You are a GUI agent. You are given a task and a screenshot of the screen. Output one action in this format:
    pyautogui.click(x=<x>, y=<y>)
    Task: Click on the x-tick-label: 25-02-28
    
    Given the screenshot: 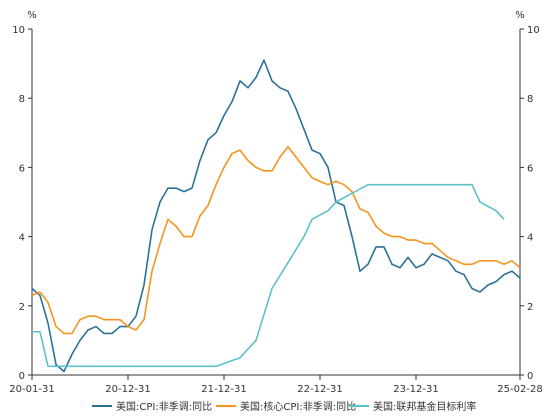 What is the action you would take?
    pyautogui.click(x=519, y=389)
    